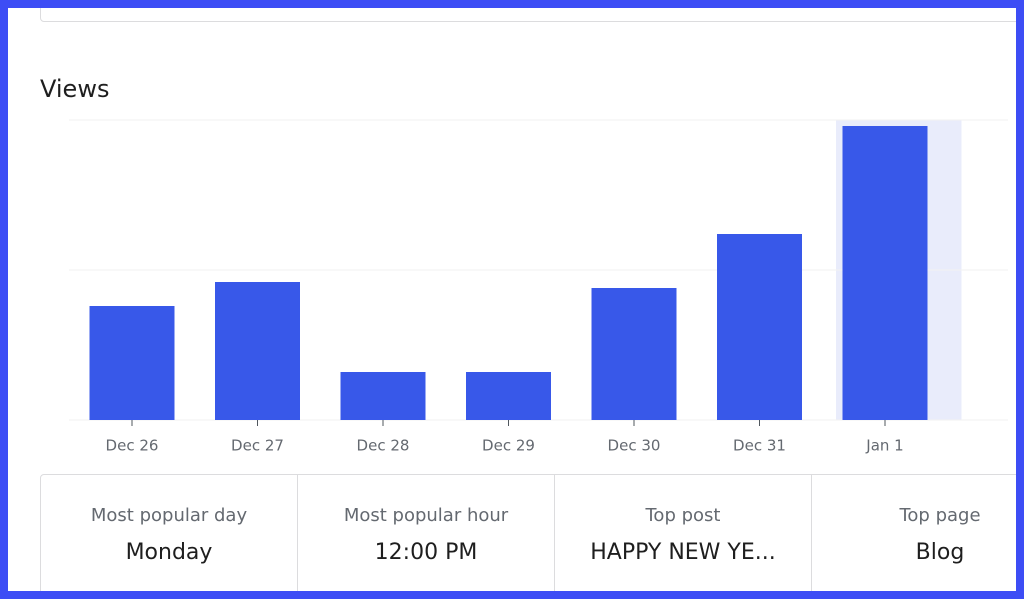  Describe the element at coordinates (169, 515) in the screenshot. I see `stat-label: Most popular day` at that location.